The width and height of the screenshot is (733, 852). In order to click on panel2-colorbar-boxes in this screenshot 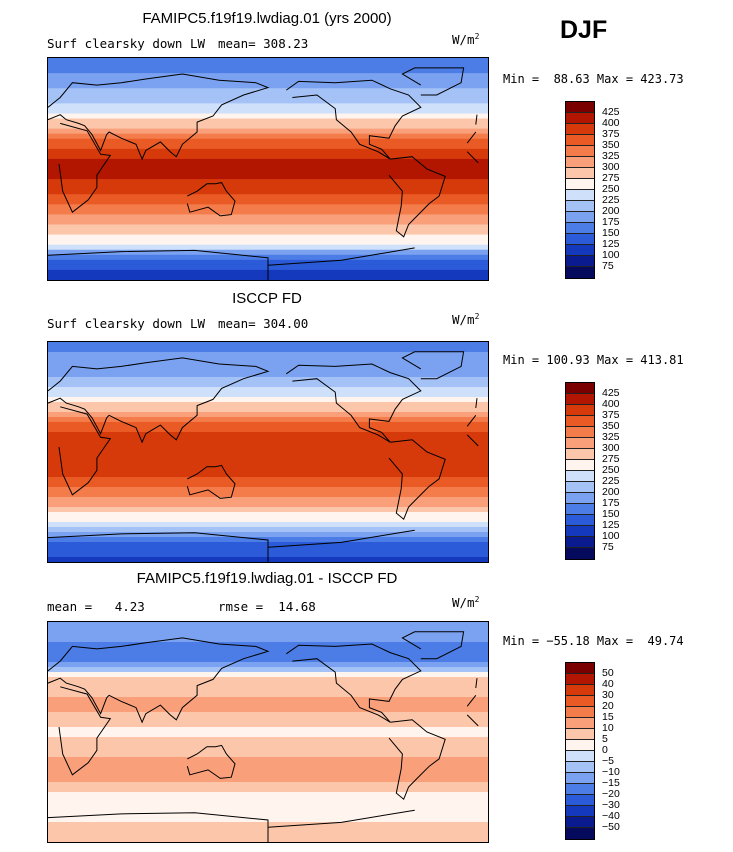, I will do `click(580, 471)`.